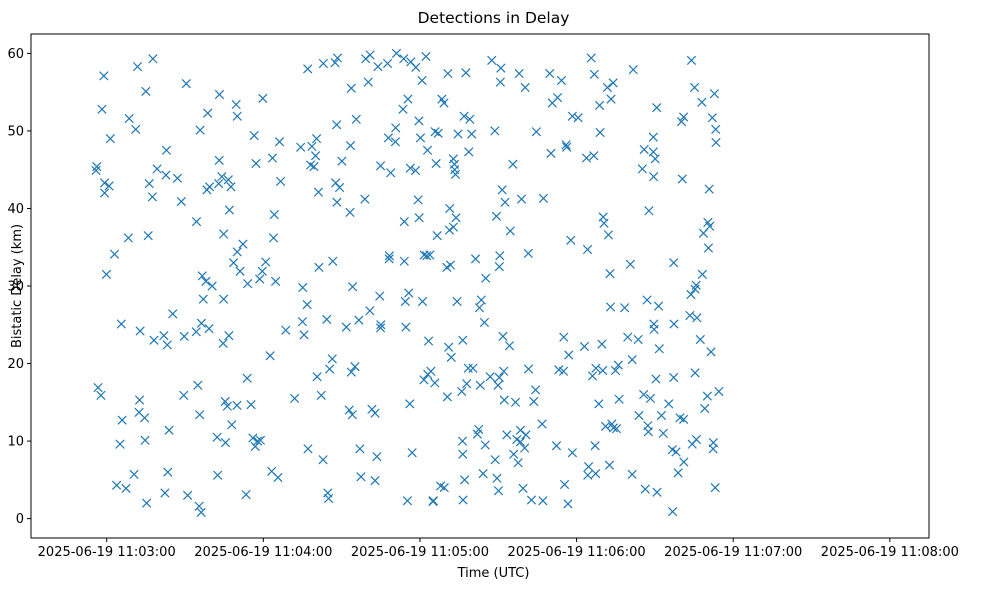  Describe the element at coordinates (263, 552) in the screenshot. I see `x-tick-label: 2025-06-19 11:04:00` at that location.